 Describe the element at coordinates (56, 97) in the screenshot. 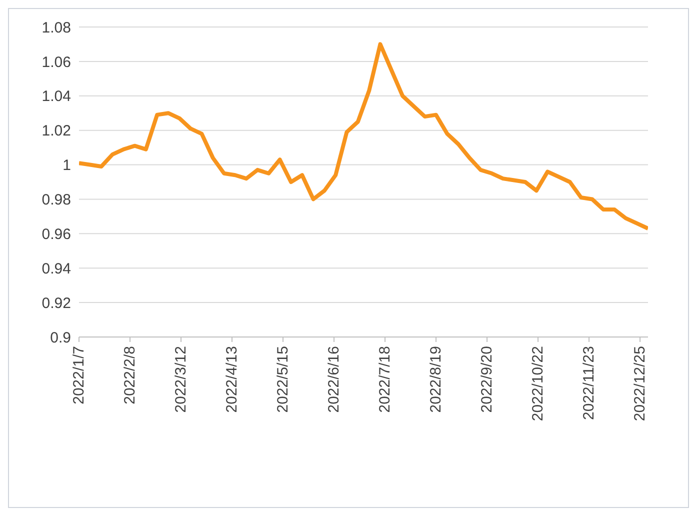

I see `y-tick-label: 1.04` at that location.